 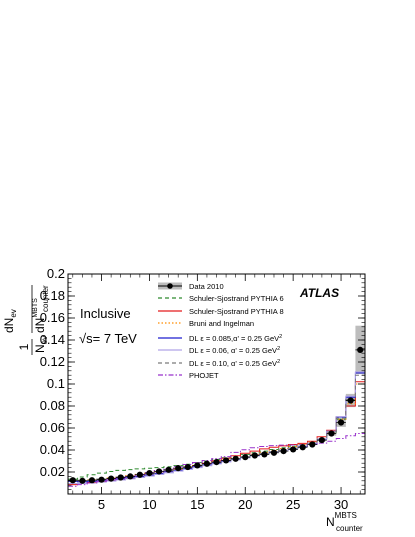 I want to click on y-axis-label: 1 Nev dNev dNMBTS counter, so click(x=26, y=320).